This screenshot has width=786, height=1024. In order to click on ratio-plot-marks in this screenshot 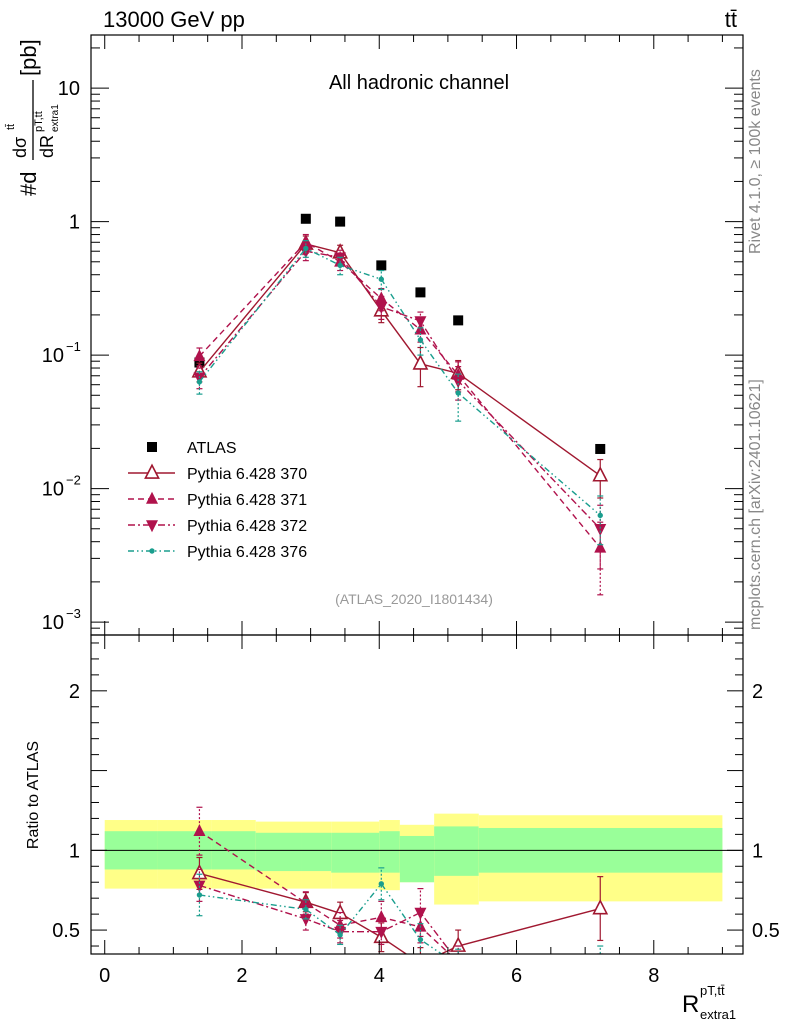, I will do `click(400, 896)`.